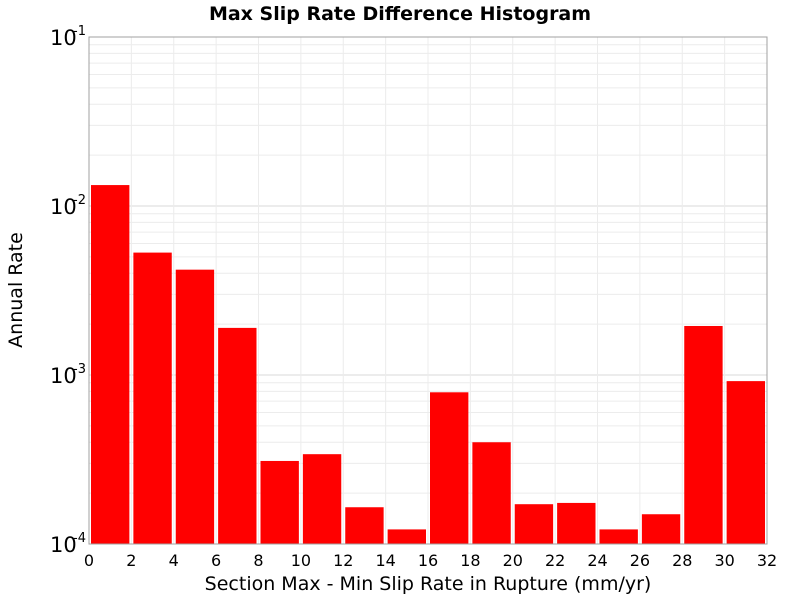 Image resolution: width=800 pixels, height=600 pixels. I want to click on x-tick-label: 6, so click(216, 560).